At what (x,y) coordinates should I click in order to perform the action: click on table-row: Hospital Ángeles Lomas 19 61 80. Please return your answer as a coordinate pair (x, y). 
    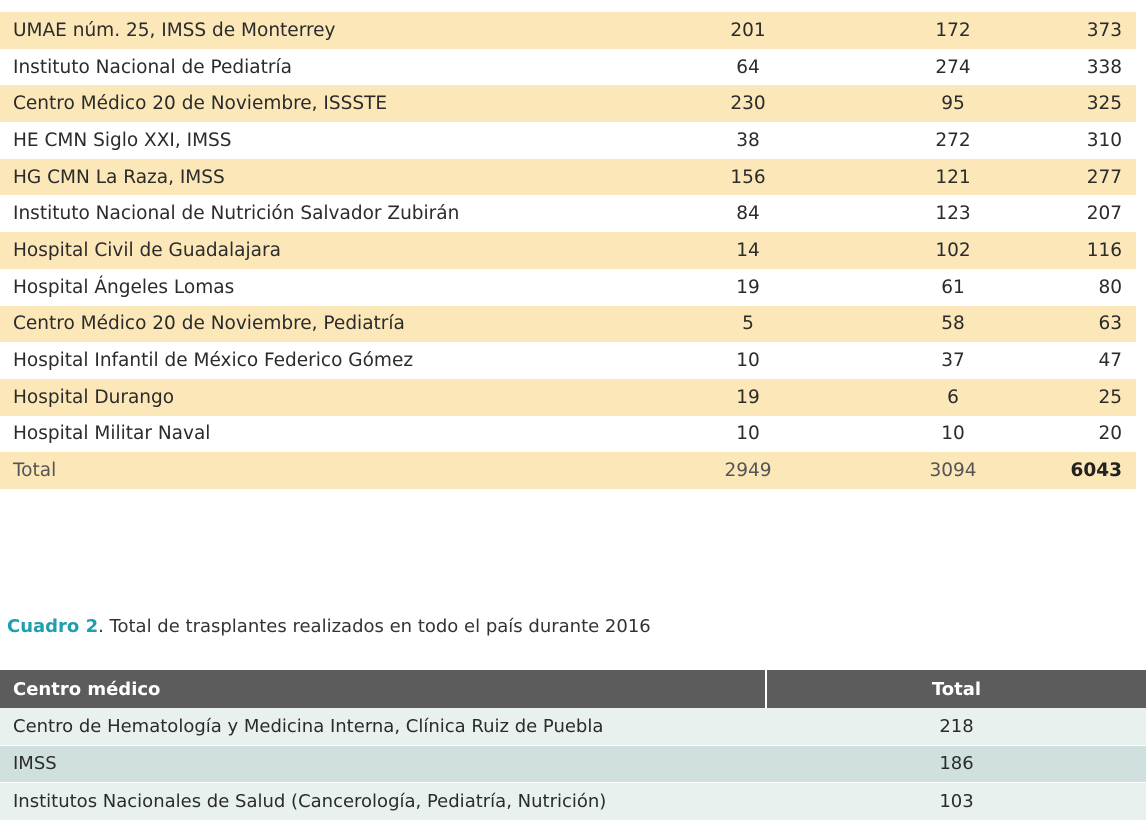
    Looking at the image, I should click on (568, 287).